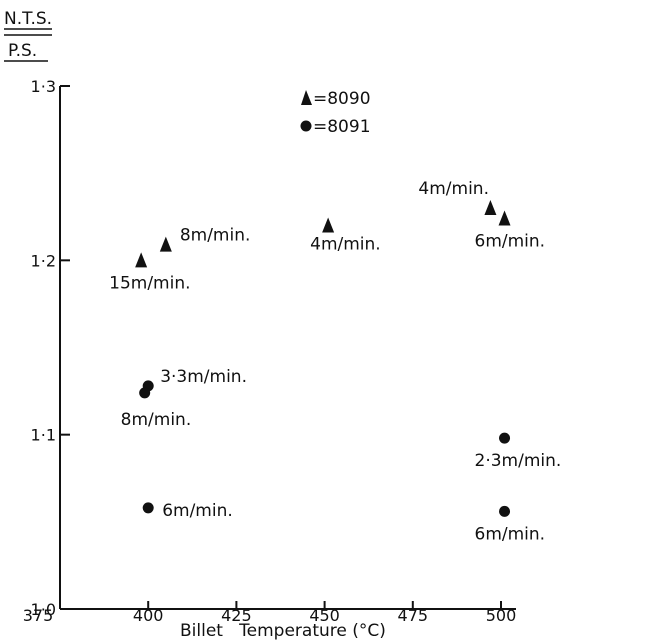 Image resolution: width=656 pixels, height=642 pixels. I want to click on y-tick-label: 1·0, so click(43, 609).